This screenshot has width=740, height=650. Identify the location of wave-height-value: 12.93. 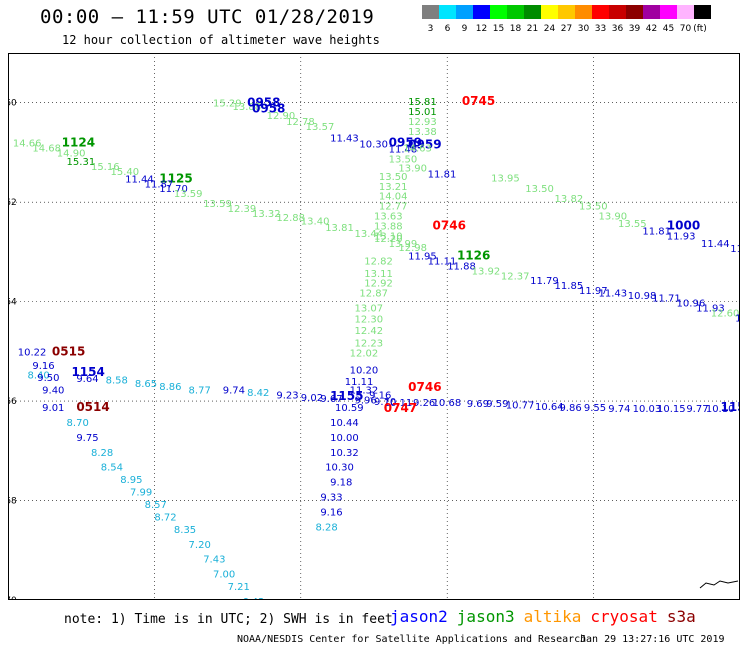
(422, 122).